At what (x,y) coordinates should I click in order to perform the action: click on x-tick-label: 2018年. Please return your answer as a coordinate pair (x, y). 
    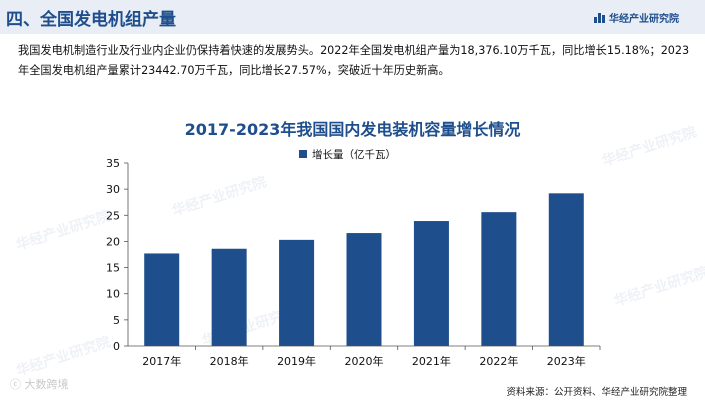
    Looking at the image, I should click on (229, 361).